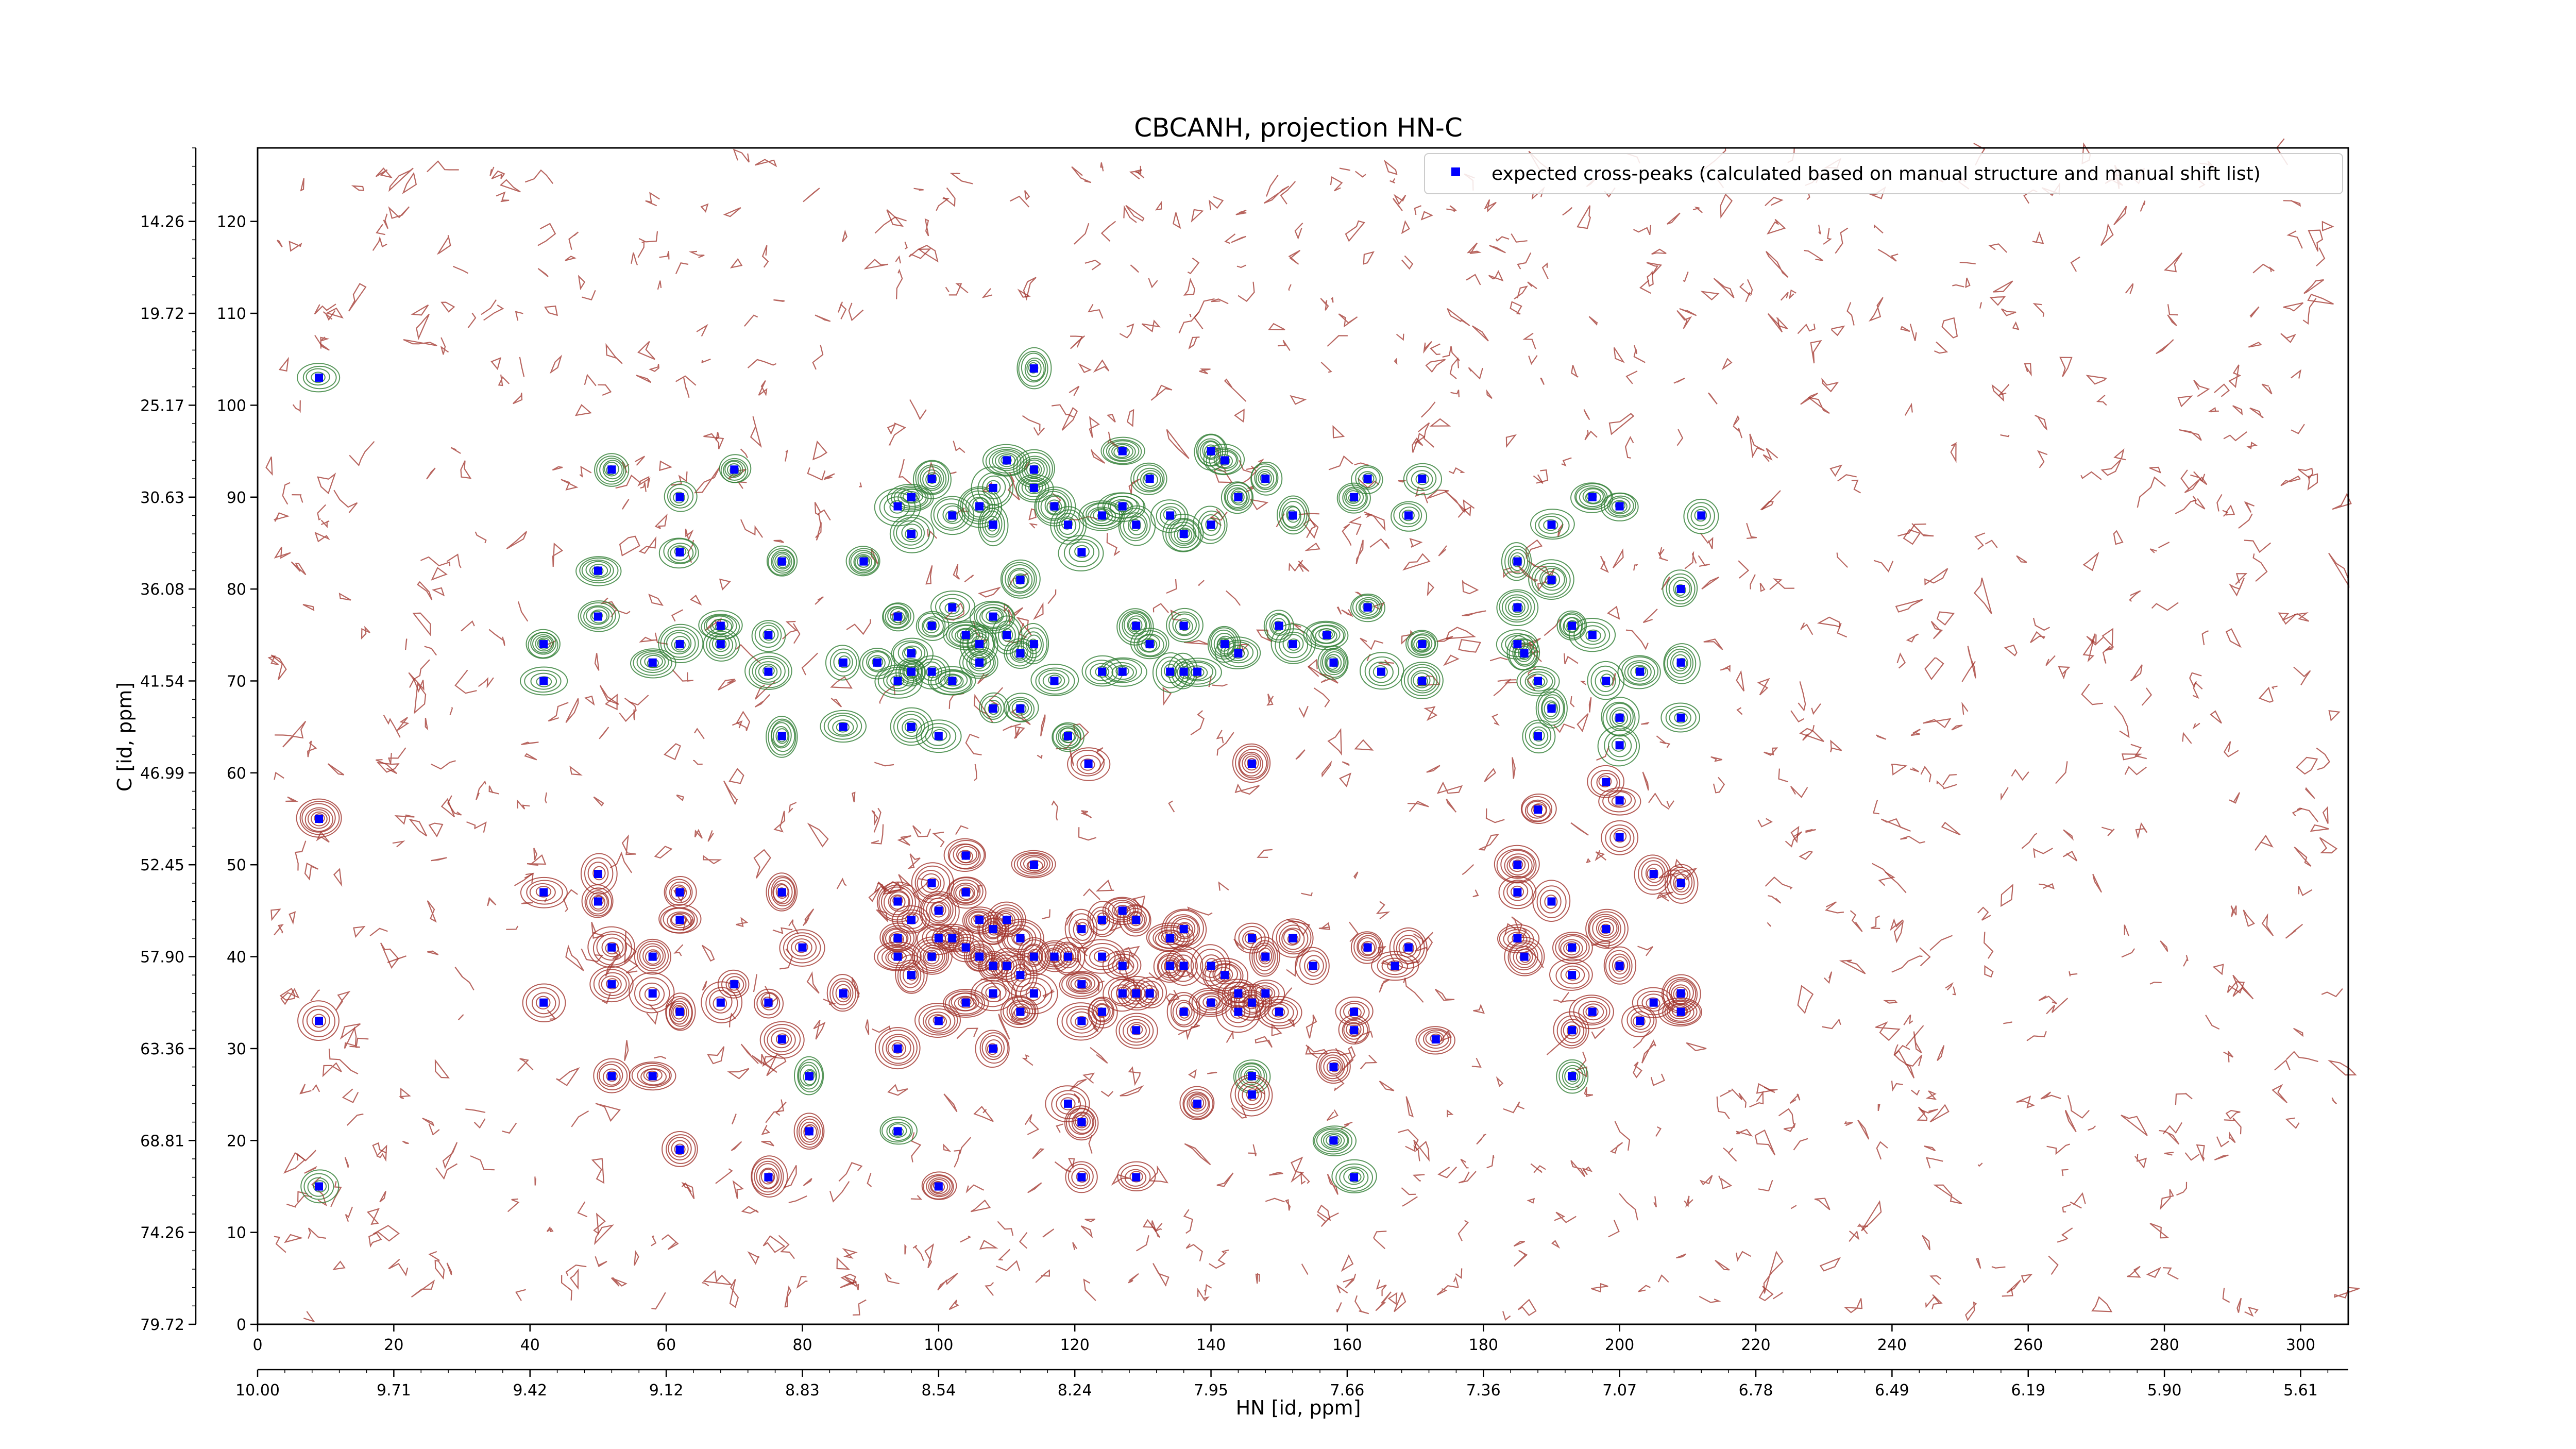 This screenshot has width=2576, height=1449. Describe the element at coordinates (2164, 1390) in the screenshot. I see `x-ppm-tick-label: 5.90` at that location.